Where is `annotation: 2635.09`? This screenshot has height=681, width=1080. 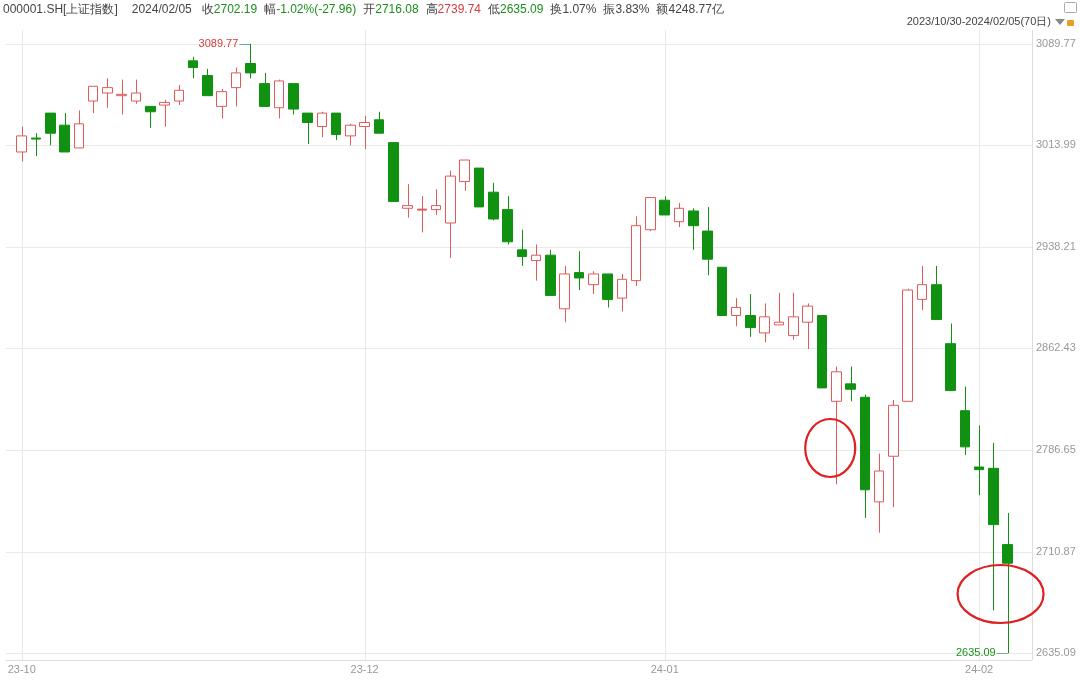 annotation: 2635.09 is located at coordinates (975, 652).